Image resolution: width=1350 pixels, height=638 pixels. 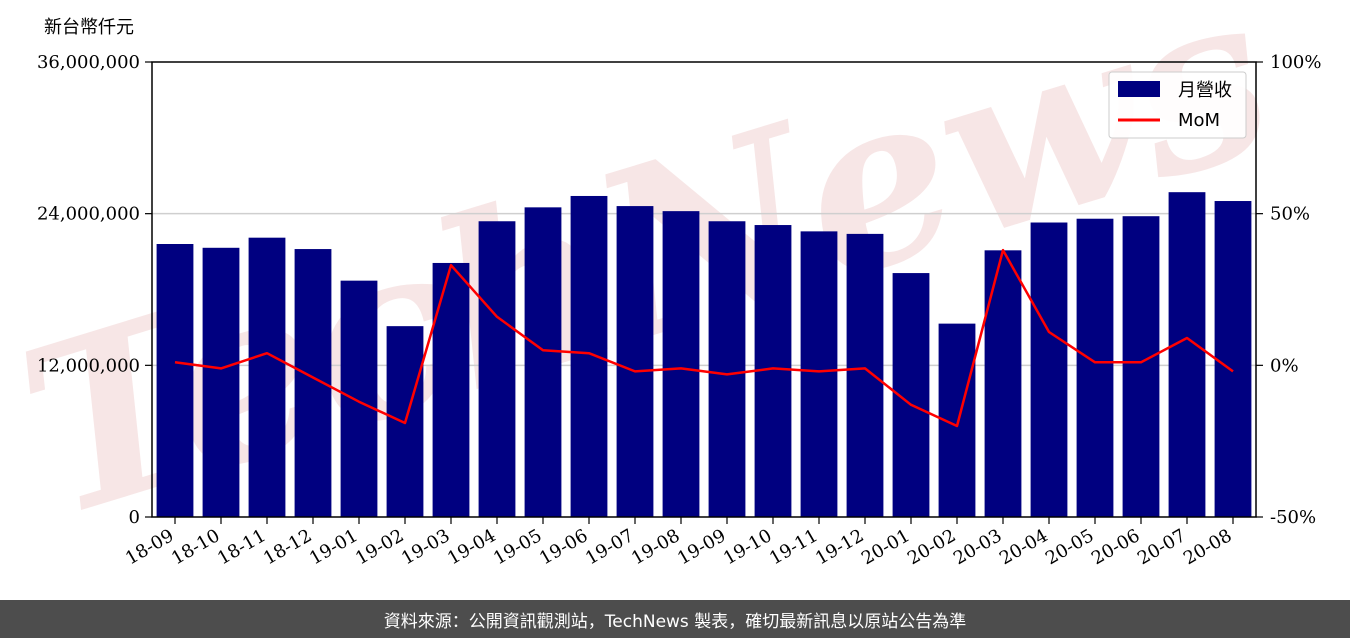 I want to click on x-tick-label: 20-03, so click(x=977, y=547).